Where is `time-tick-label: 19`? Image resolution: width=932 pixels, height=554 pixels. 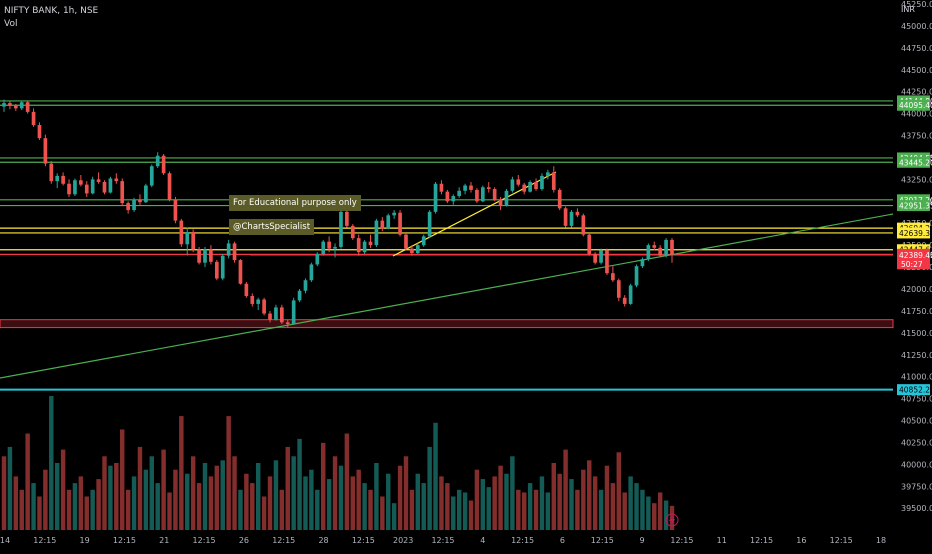 time-tick-label: 19 is located at coordinates (85, 540).